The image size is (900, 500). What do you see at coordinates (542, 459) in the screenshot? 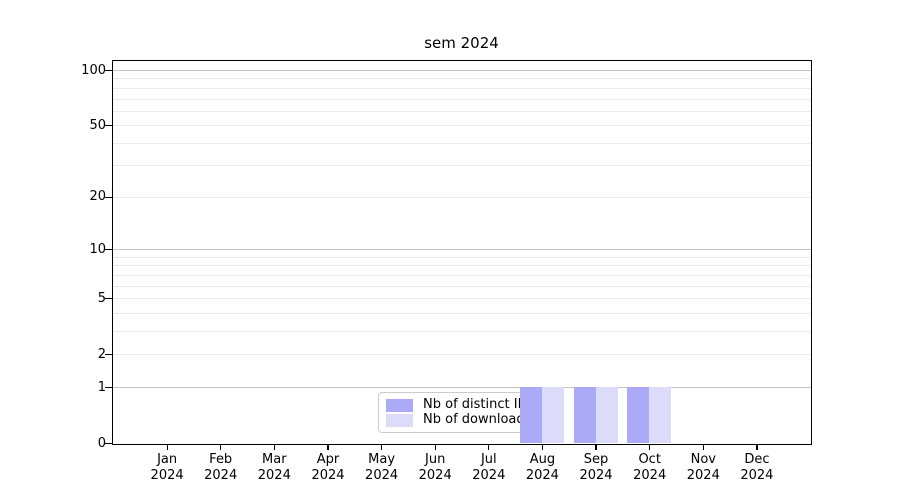
I see `x-tick-month: Aug` at bounding box center [542, 459].